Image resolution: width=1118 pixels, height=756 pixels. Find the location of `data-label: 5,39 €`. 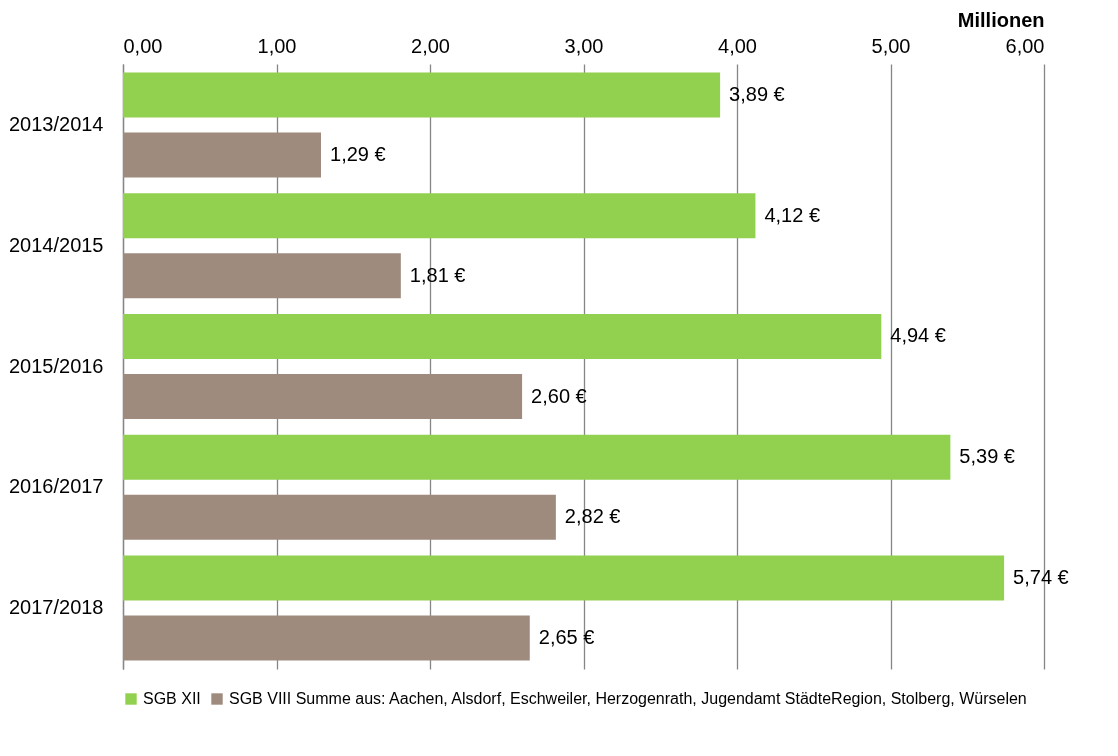

data-label: 5,39 € is located at coordinates (987, 456).